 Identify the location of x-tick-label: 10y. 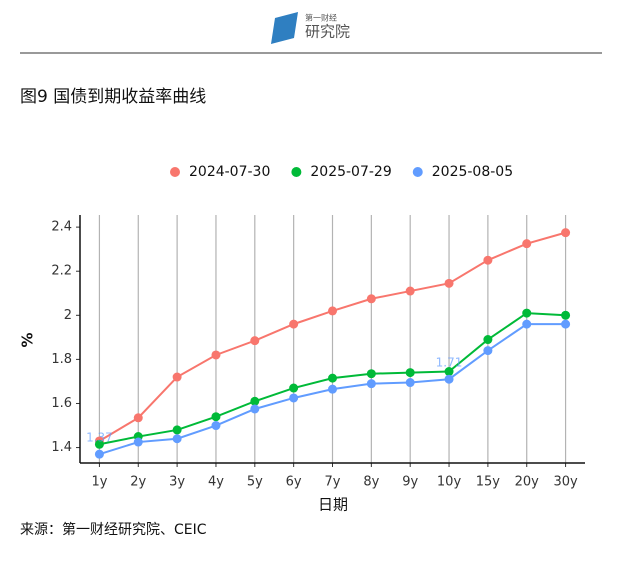
(449, 482).